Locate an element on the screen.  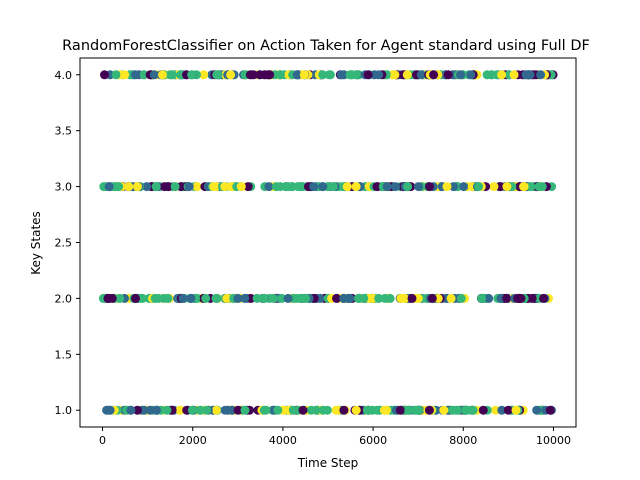
y-tick-label: 3.5 is located at coordinates (64, 131).